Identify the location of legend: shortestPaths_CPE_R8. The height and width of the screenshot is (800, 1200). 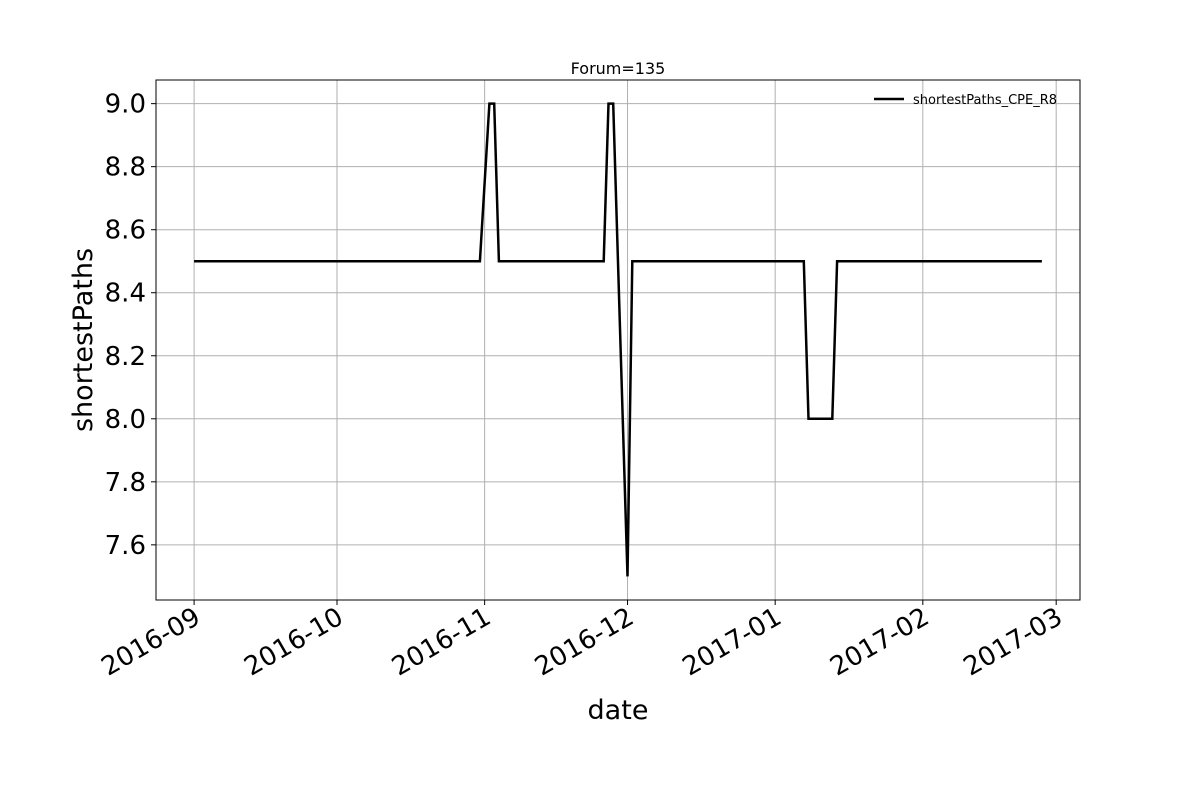
(965, 100).